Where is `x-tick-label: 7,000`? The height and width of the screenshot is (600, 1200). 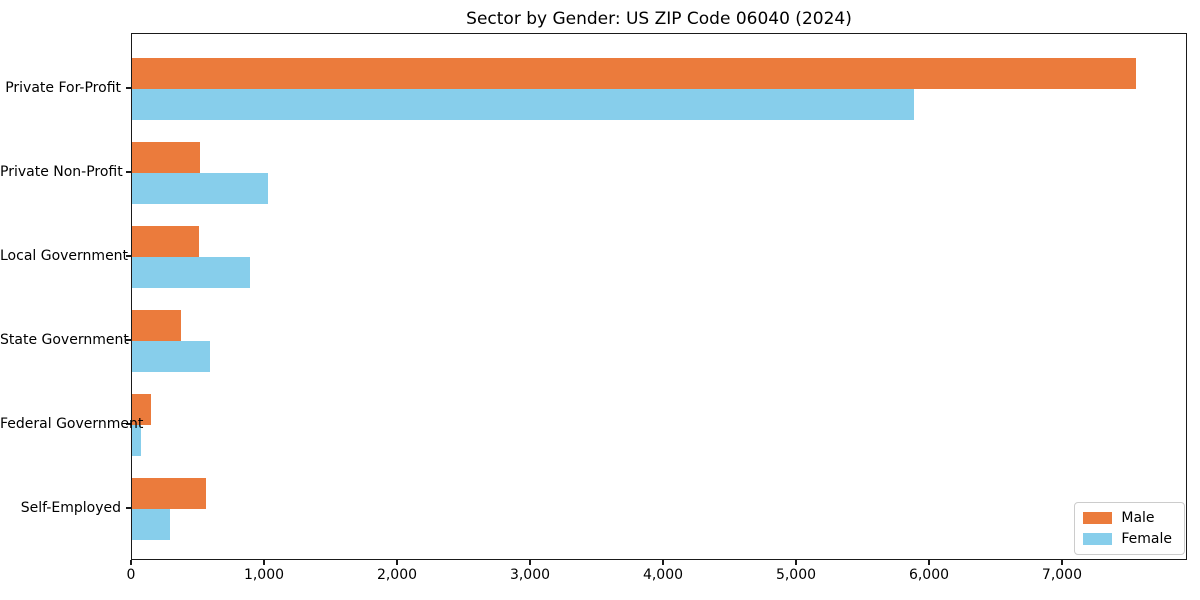
x-tick-label: 7,000 is located at coordinates (1062, 575).